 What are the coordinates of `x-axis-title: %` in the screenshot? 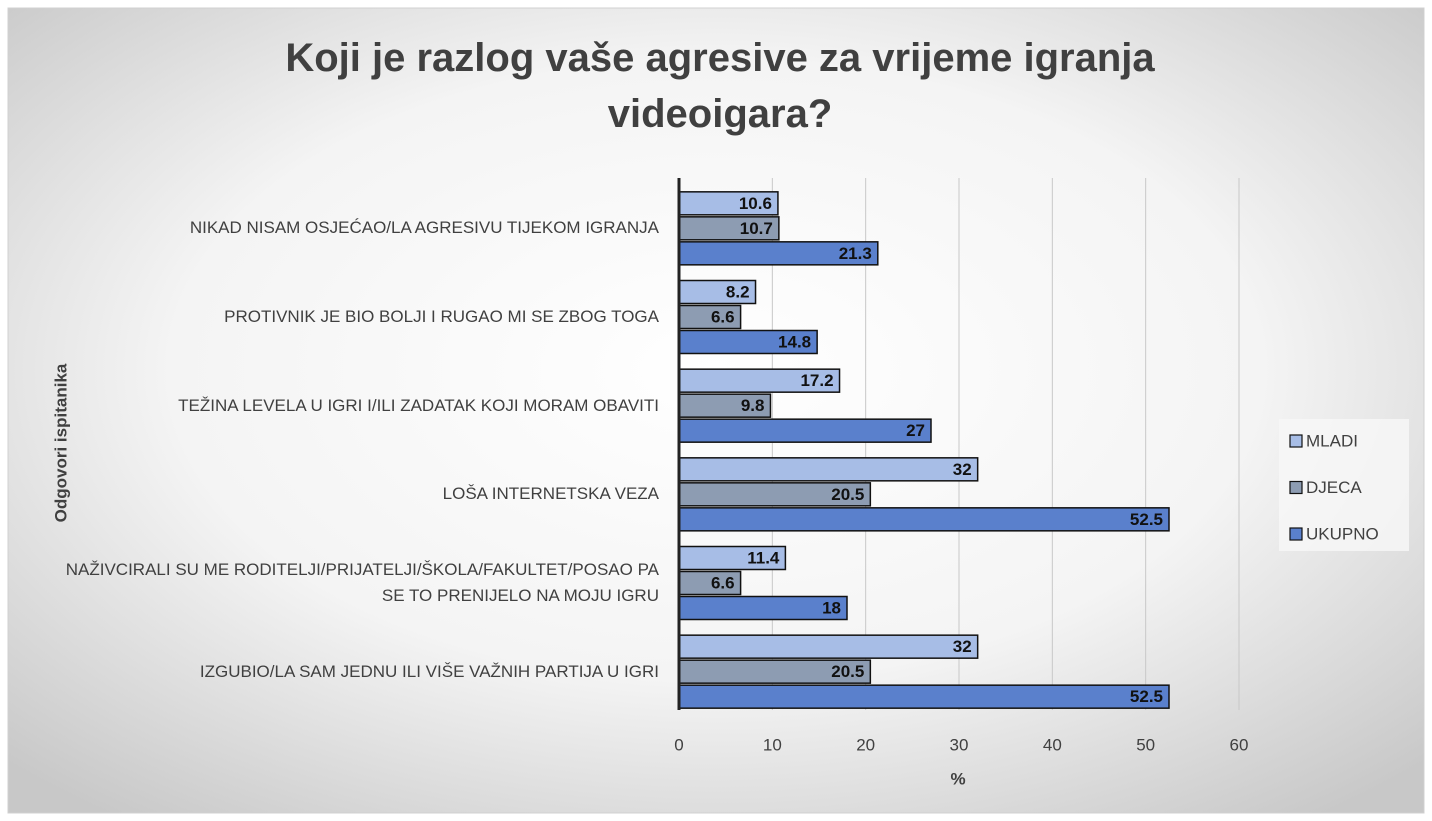 It's located at (957, 778).